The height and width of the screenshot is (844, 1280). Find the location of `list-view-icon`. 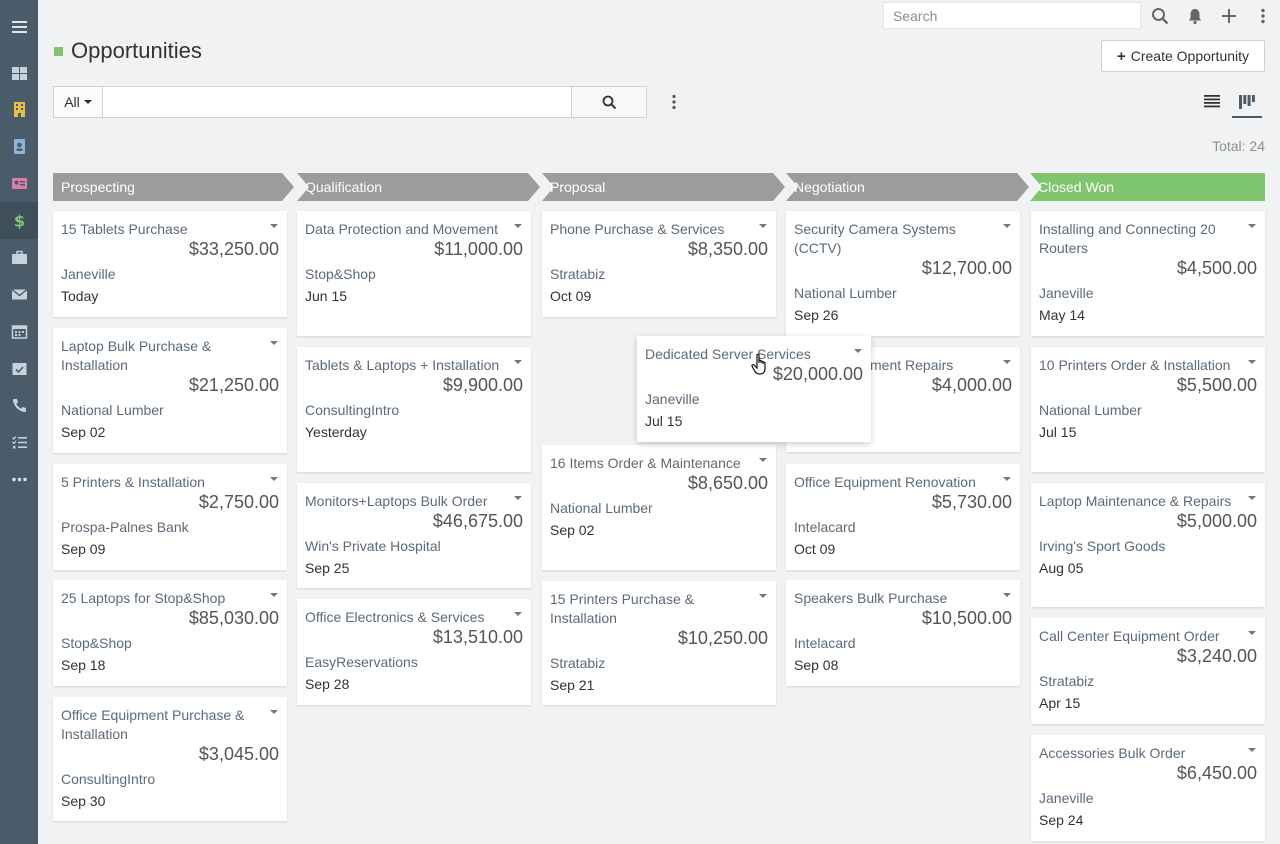

list-view-icon is located at coordinates (1212, 101).